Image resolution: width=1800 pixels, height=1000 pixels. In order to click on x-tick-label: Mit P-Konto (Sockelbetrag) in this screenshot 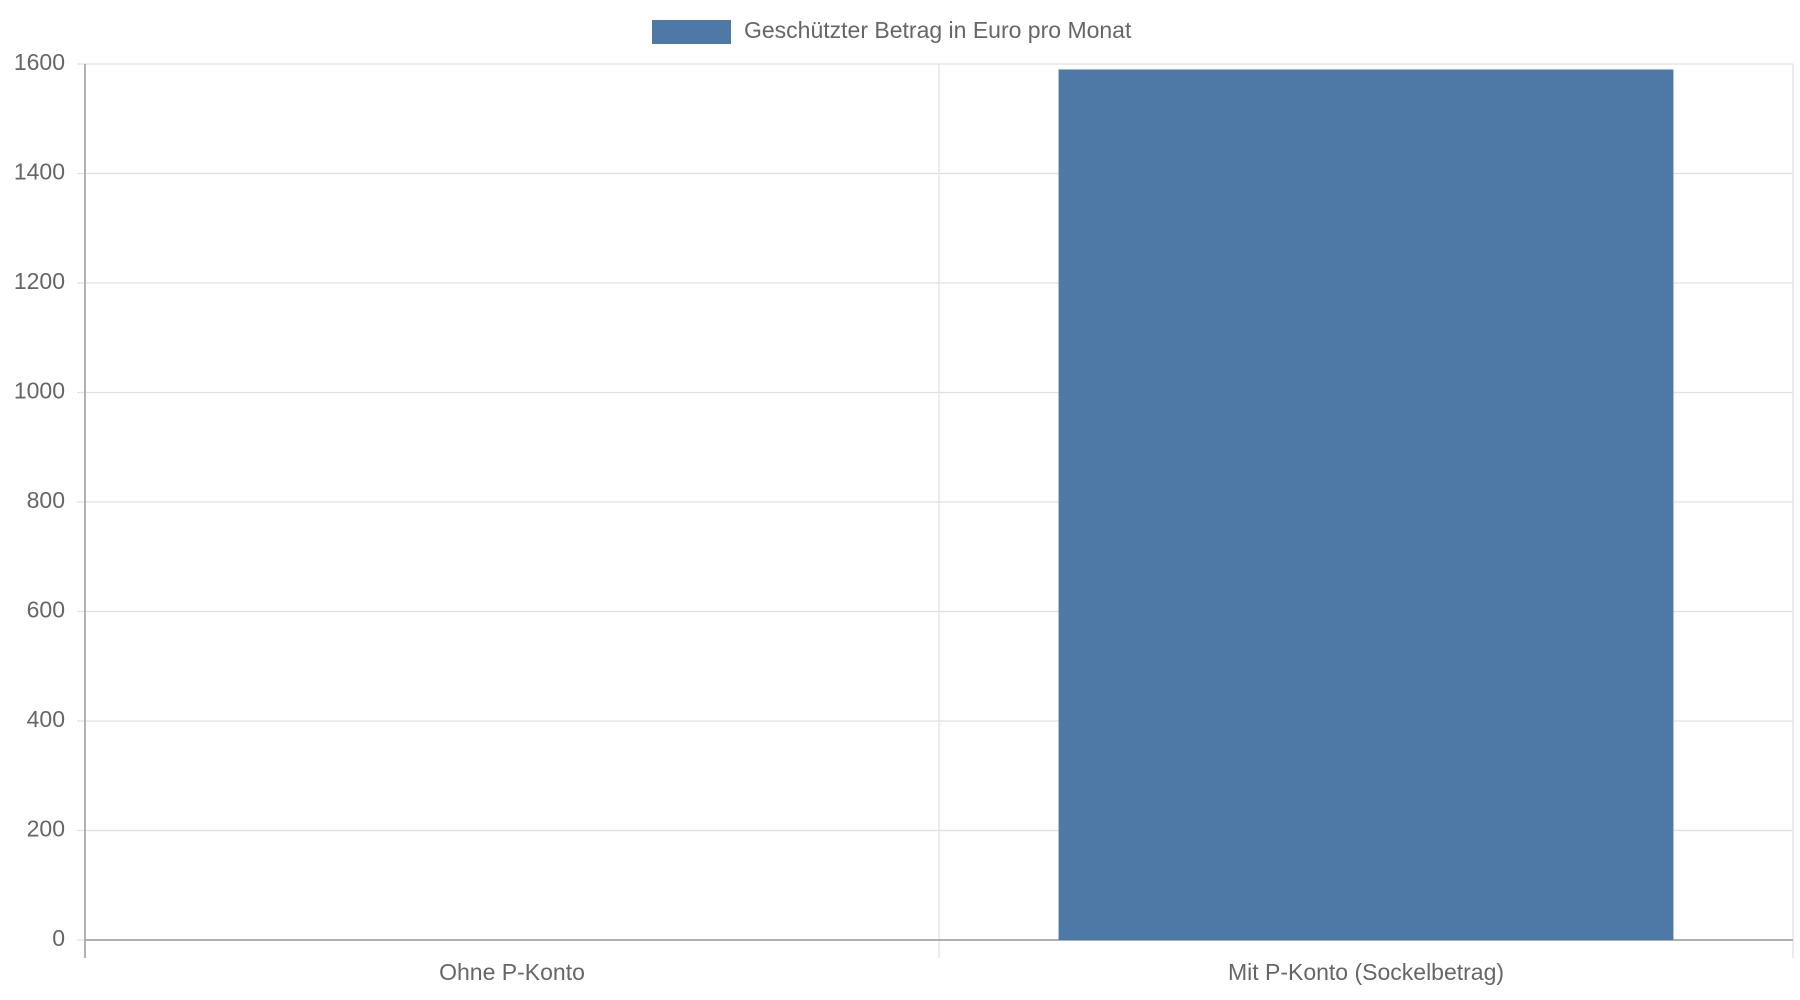, I will do `click(1366, 972)`.